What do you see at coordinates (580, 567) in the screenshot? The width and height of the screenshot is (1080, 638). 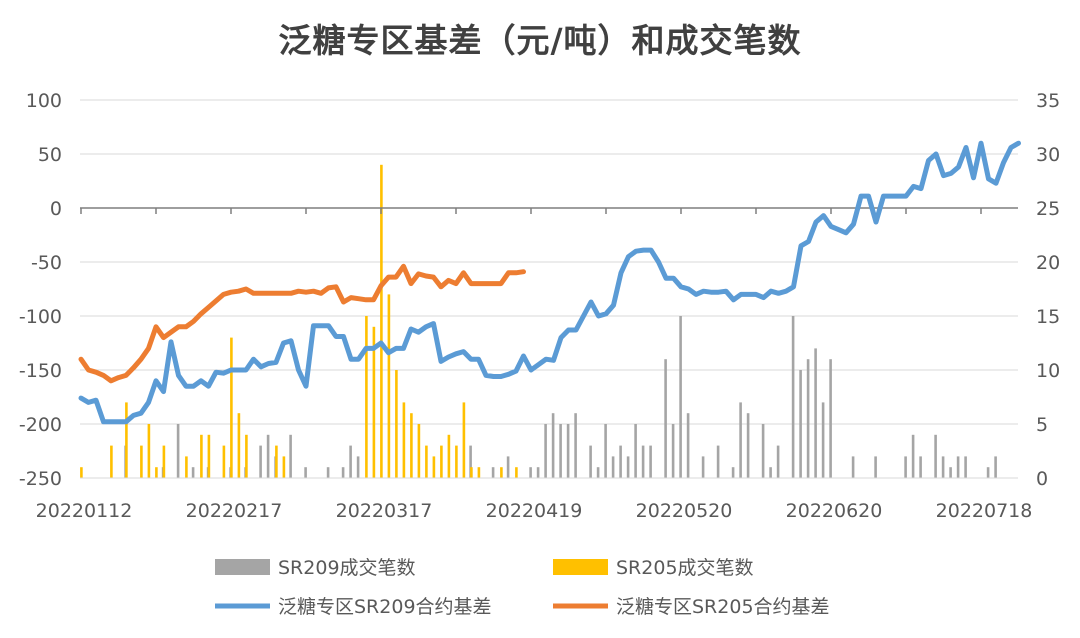 I see `legend-swatch` at bounding box center [580, 567].